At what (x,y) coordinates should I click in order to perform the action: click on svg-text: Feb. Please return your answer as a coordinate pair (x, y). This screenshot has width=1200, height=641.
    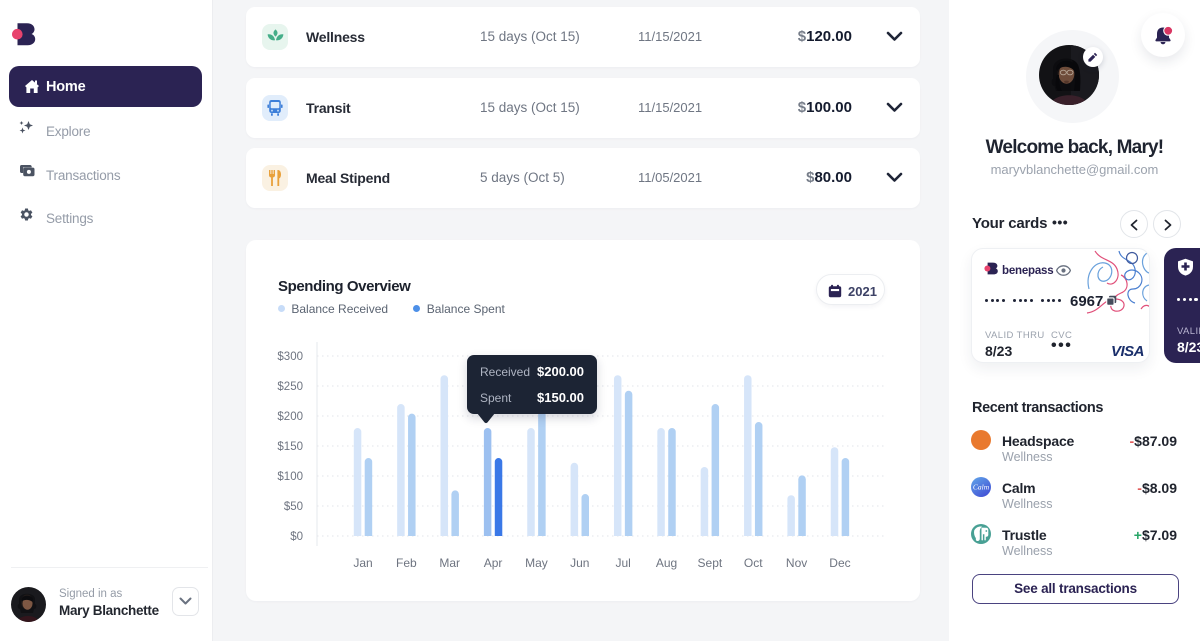
    Looking at the image, I should click on (406, 563).